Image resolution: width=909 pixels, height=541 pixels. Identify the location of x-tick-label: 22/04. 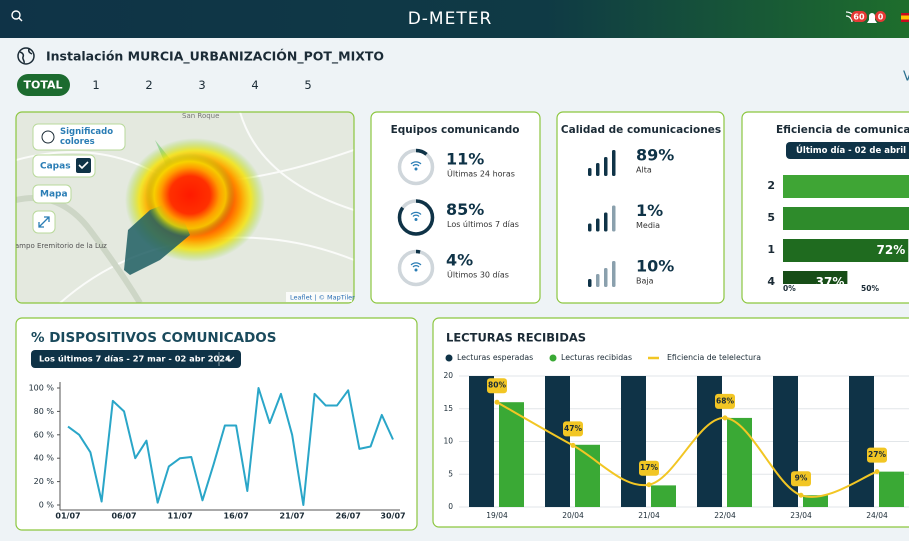
(725, 515).